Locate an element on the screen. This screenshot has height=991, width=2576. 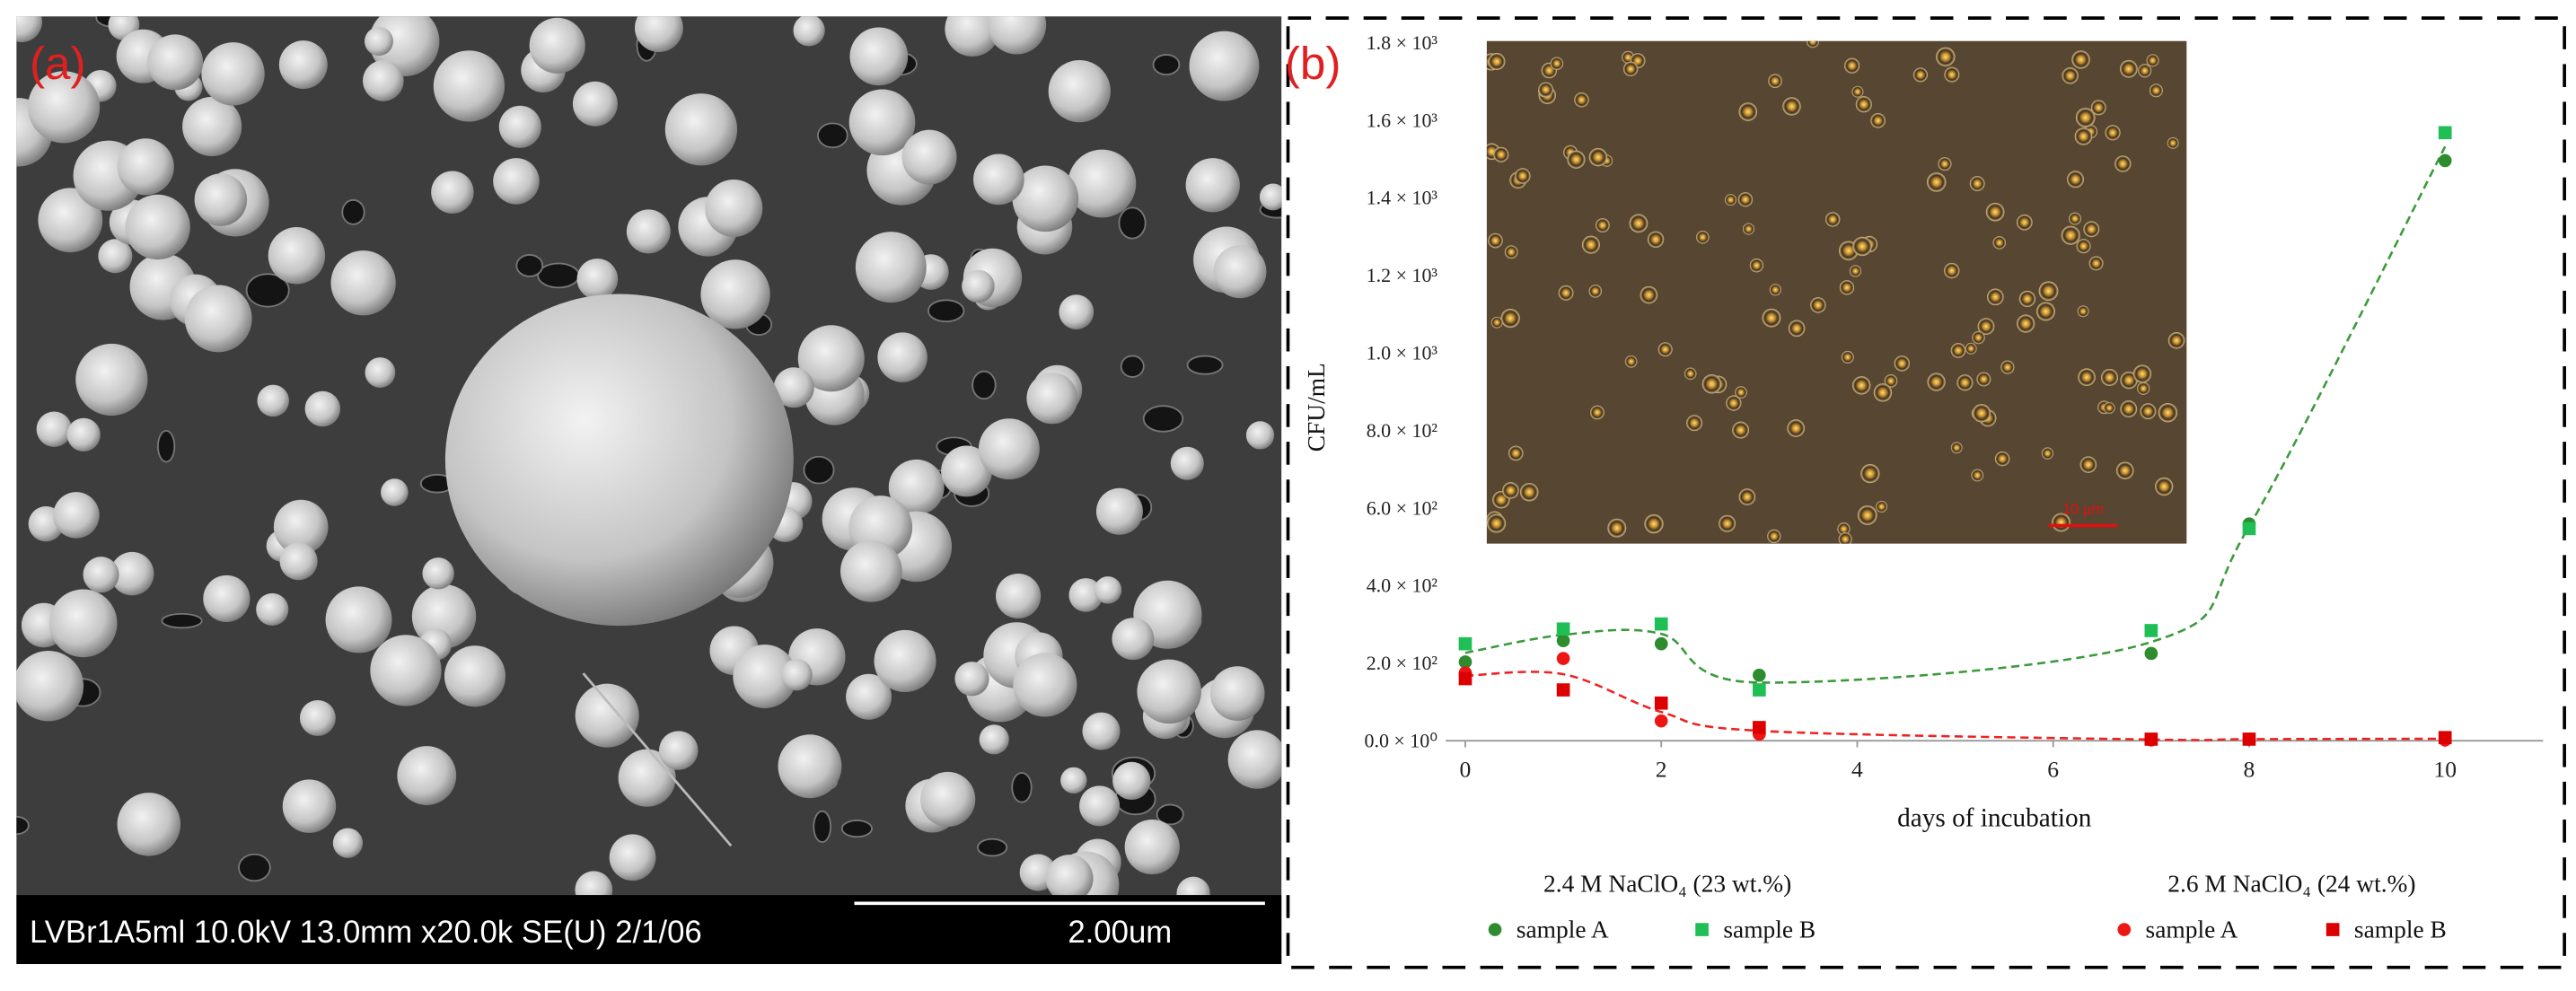
inset-image is located at coordinates (1836, 292).